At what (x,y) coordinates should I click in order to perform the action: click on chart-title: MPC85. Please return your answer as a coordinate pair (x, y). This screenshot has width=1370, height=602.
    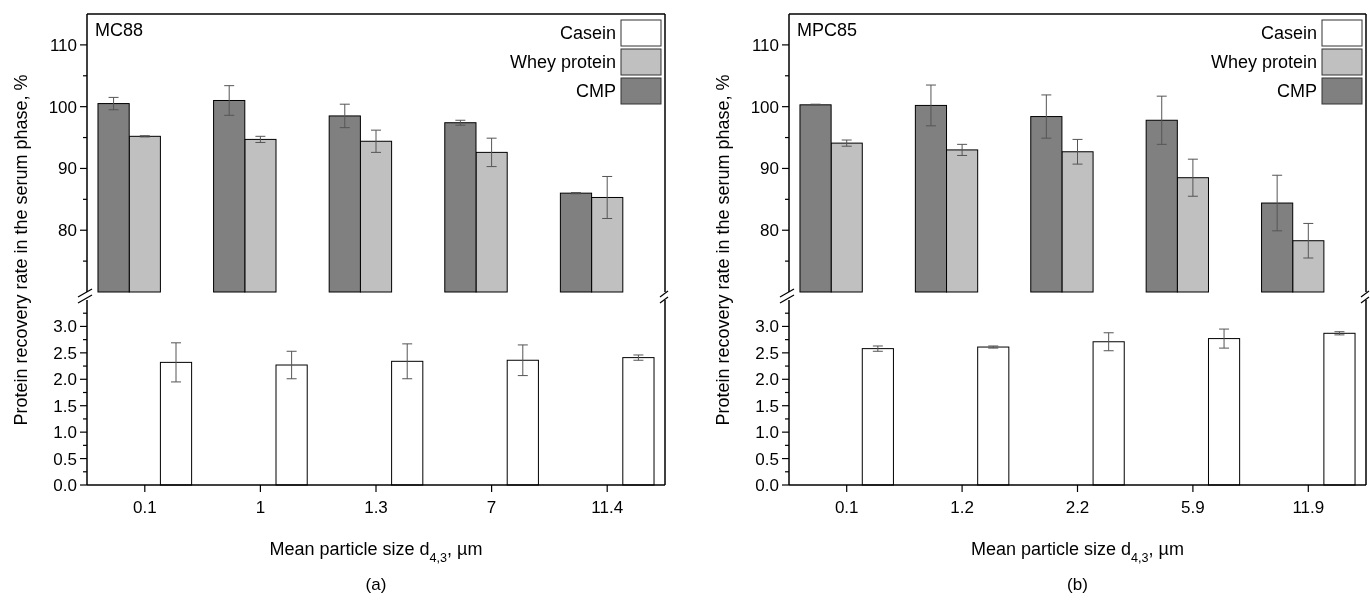
    Looking at the image, I should click on (827, 30).